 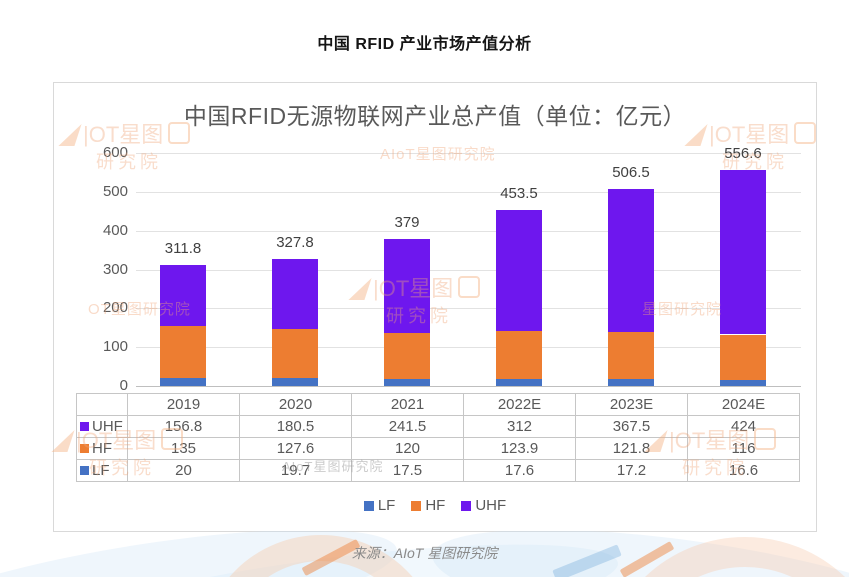 What do you see at coordinates (743, 252) in the screenshot?
I see `bar-segment-uhf-2024E` at bounding box center [743, 252].